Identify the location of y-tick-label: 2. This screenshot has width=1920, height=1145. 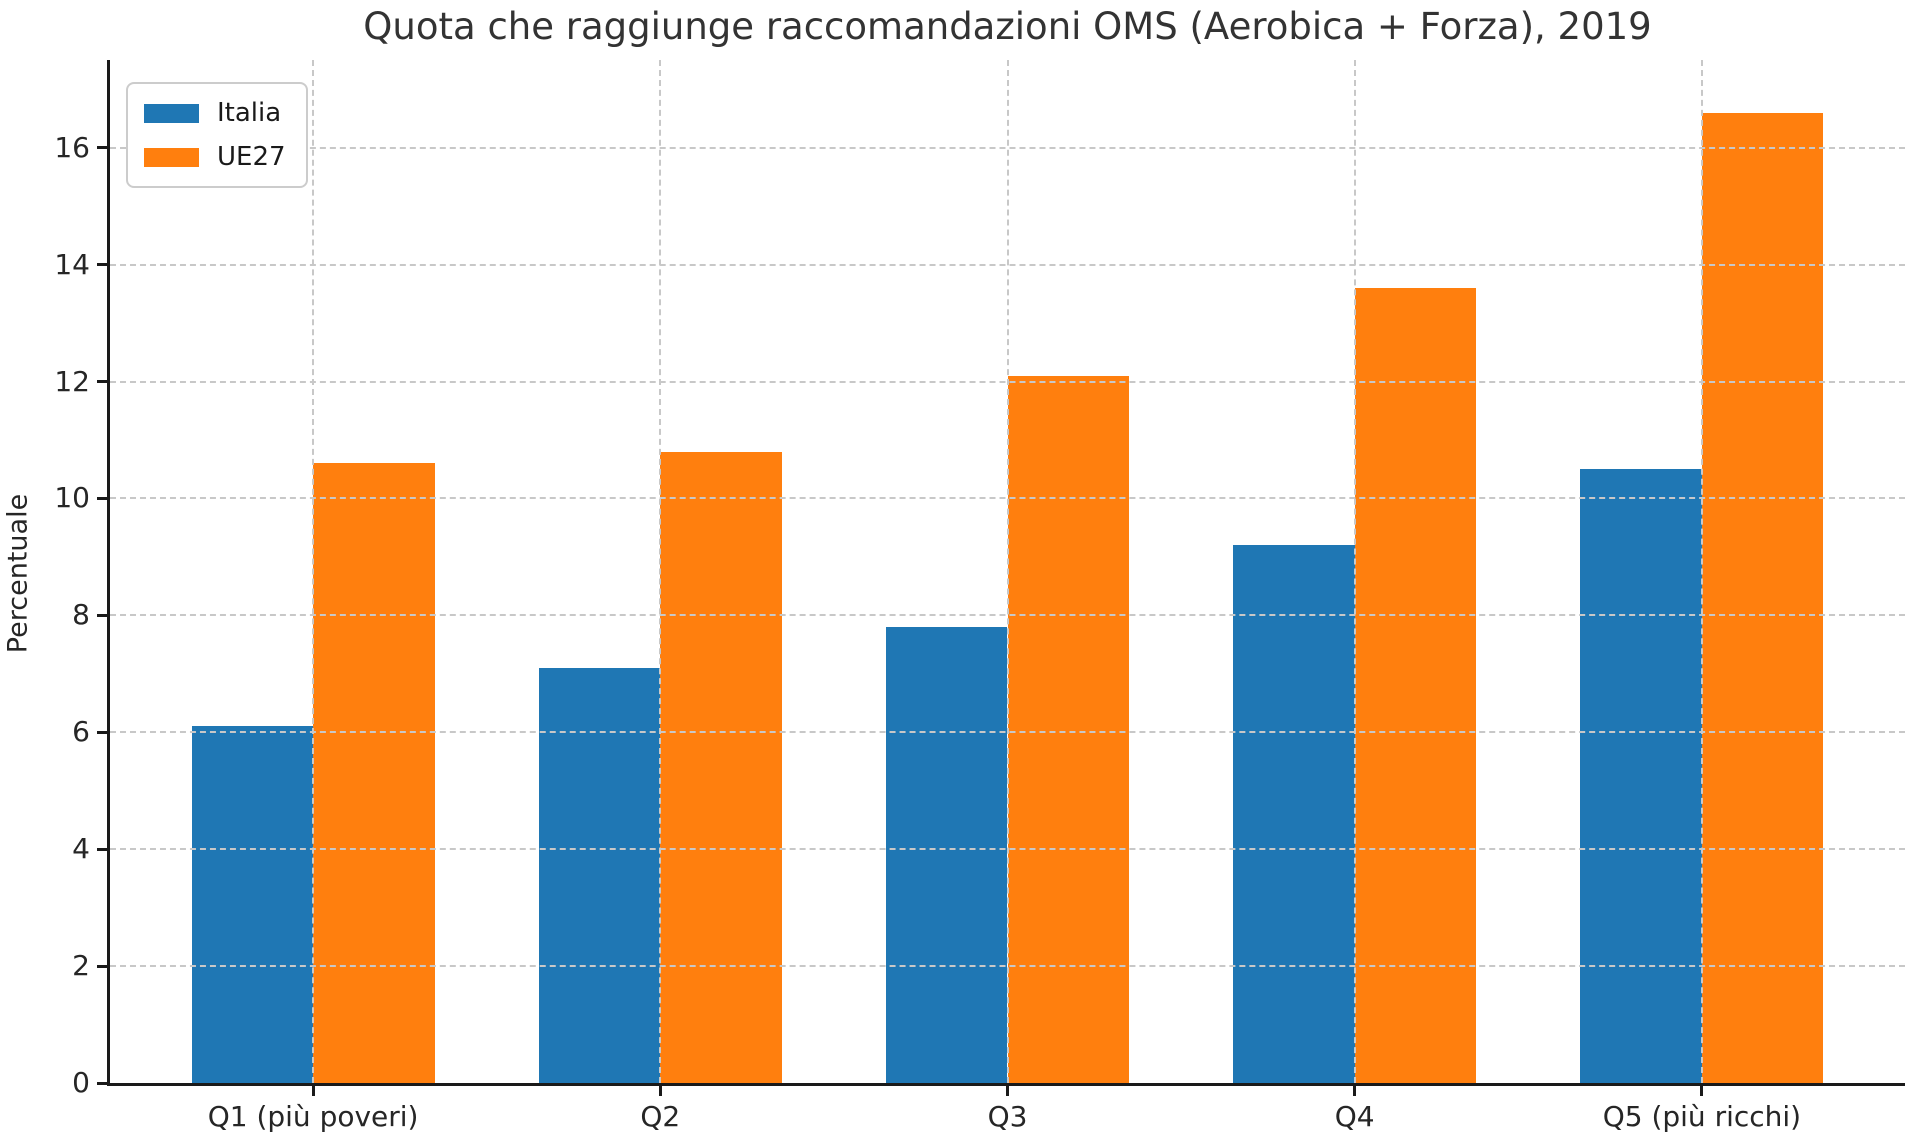
(81, 966).